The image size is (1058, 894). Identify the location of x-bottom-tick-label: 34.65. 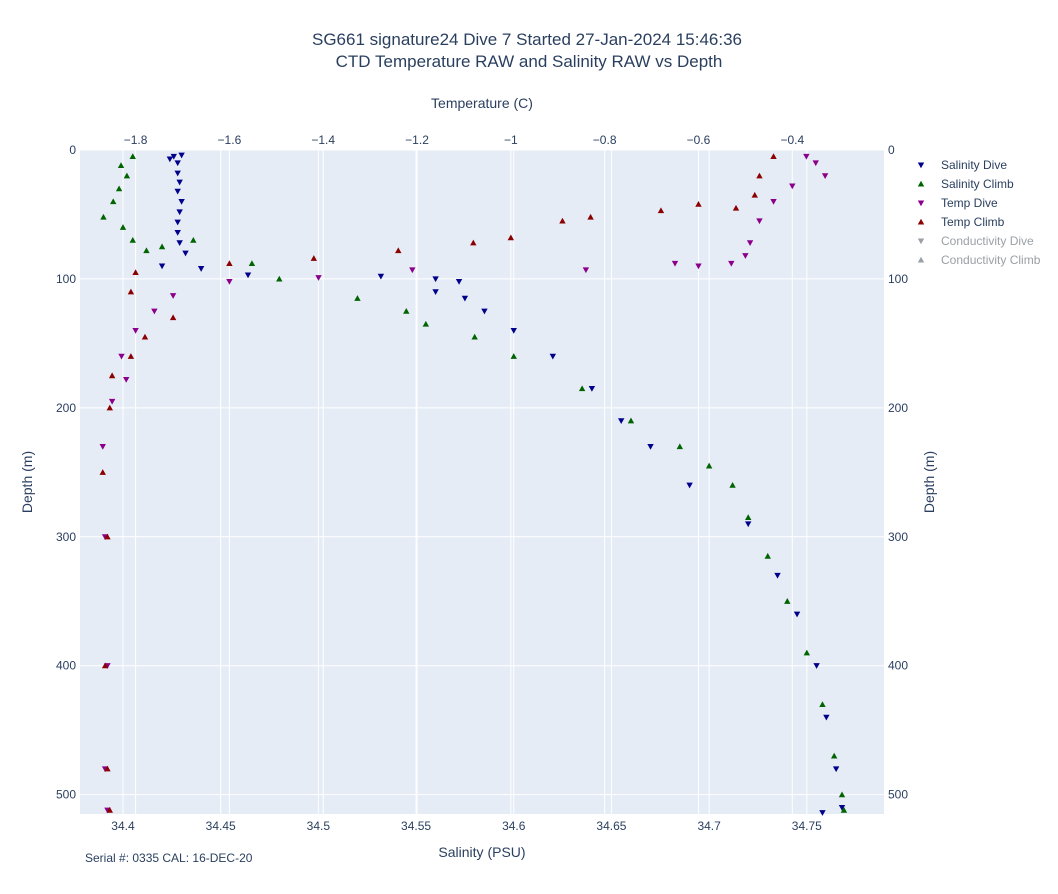
(611, 826).